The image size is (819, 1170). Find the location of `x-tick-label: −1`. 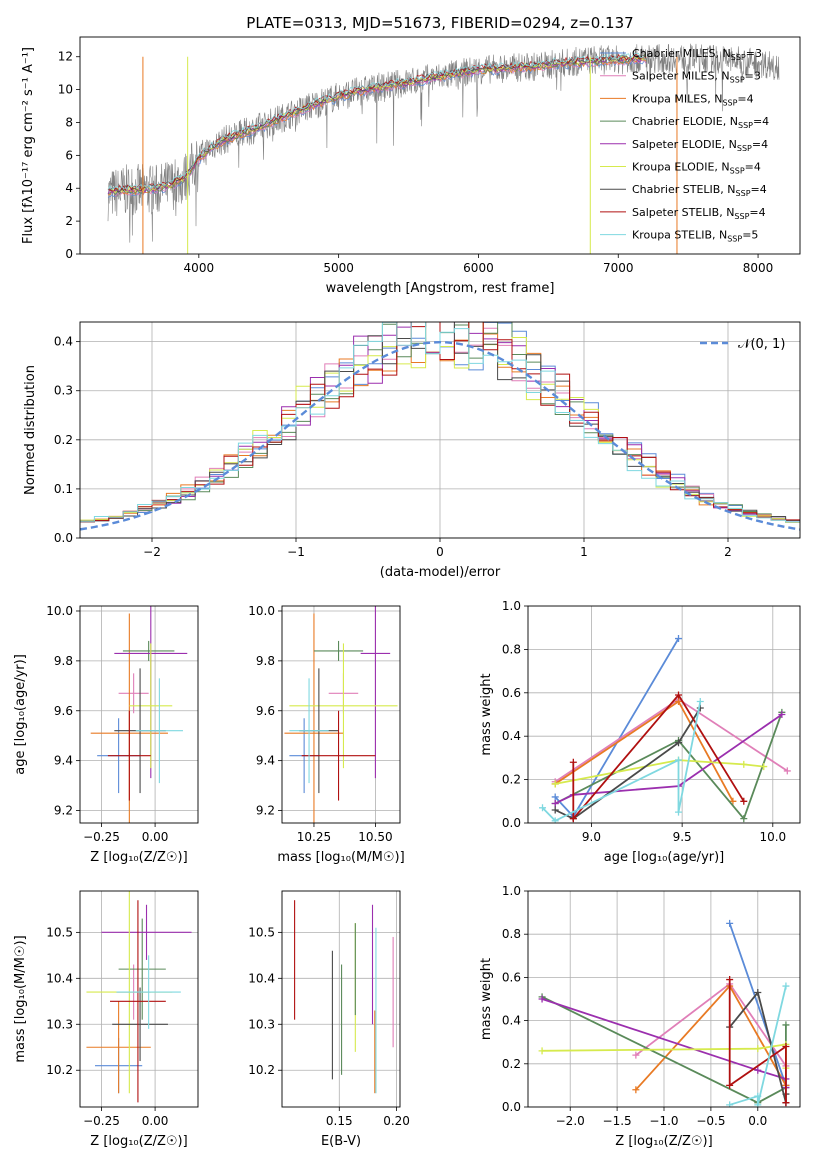

x-tick-label: −1 is located at coordinates (296, 552).